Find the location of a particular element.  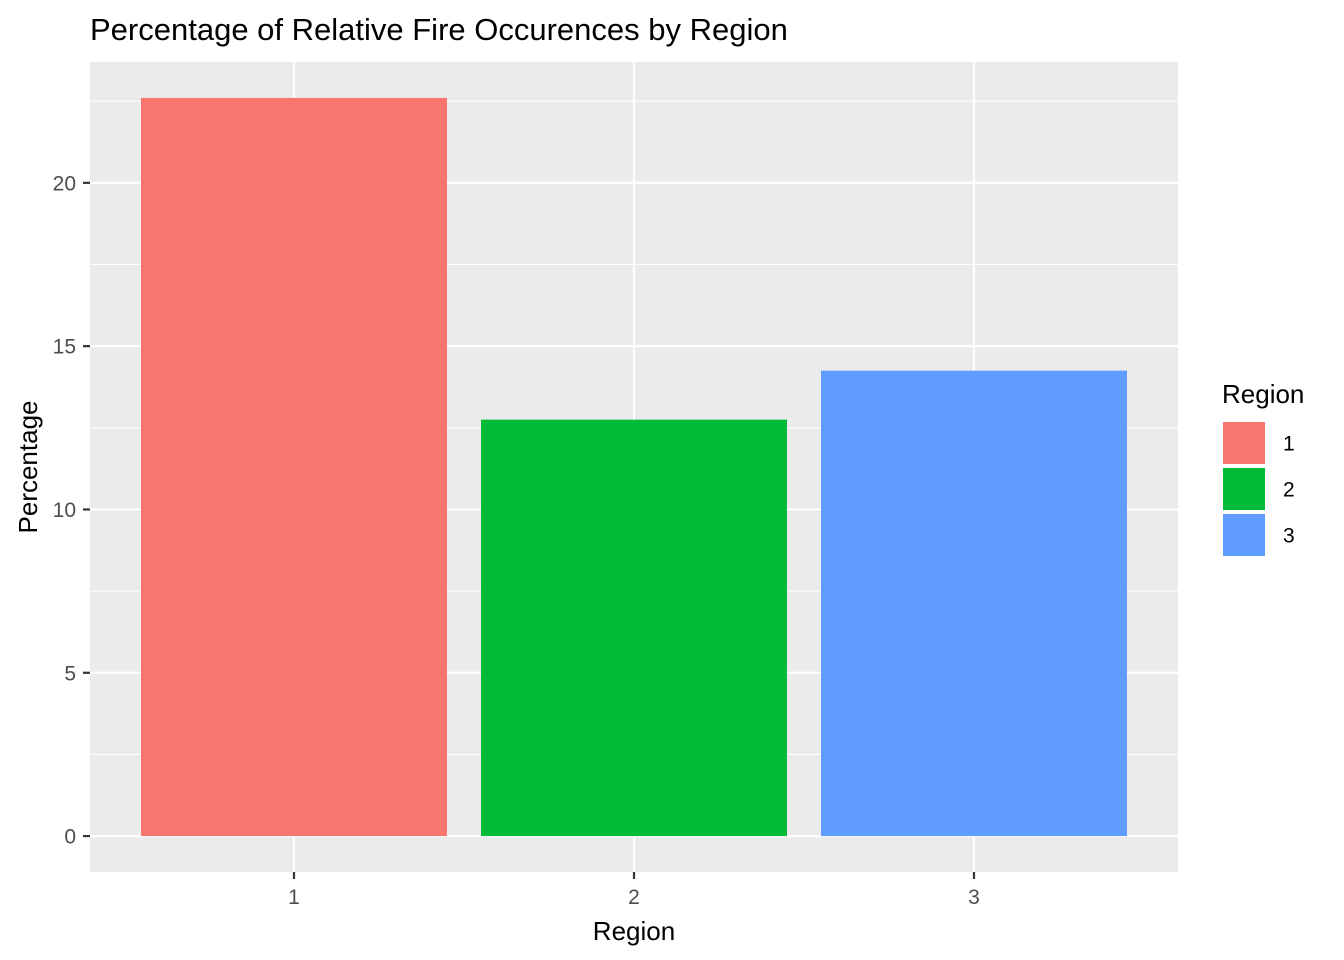

legend-title: Region is located at coordinates (1263, 394).